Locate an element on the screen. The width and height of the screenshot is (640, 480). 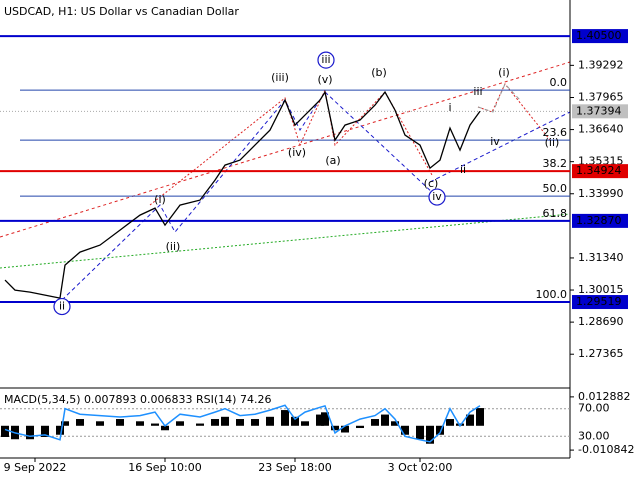
wave-label: (iii) is located at coordinates (280, 77).